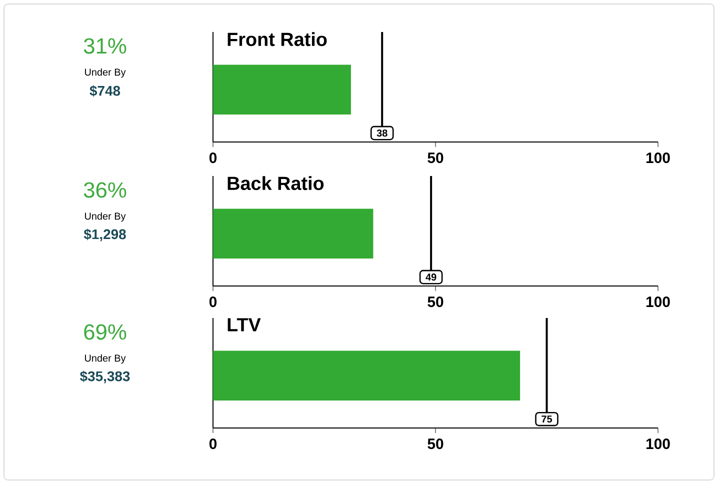  What do you see at coordinates (244, 325) in the screenshot?
I see `chart-title: LTV` at bounding box center [244, 325].